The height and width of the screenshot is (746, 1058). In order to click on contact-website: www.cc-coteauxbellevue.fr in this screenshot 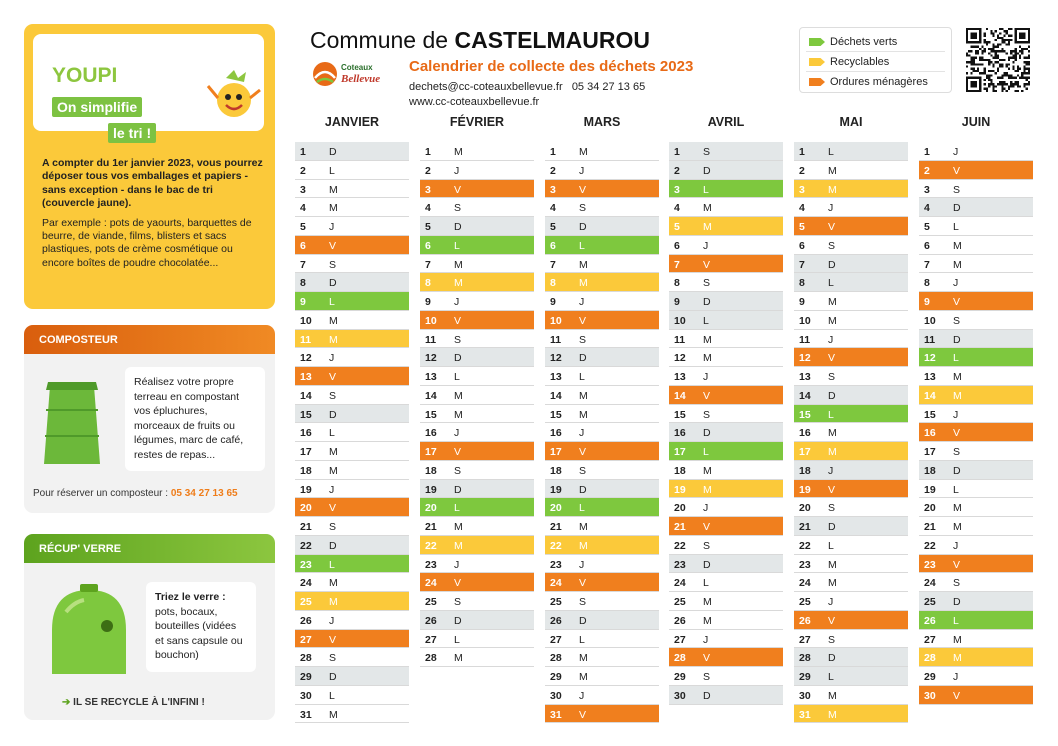, I will do `click(474, 102)`.